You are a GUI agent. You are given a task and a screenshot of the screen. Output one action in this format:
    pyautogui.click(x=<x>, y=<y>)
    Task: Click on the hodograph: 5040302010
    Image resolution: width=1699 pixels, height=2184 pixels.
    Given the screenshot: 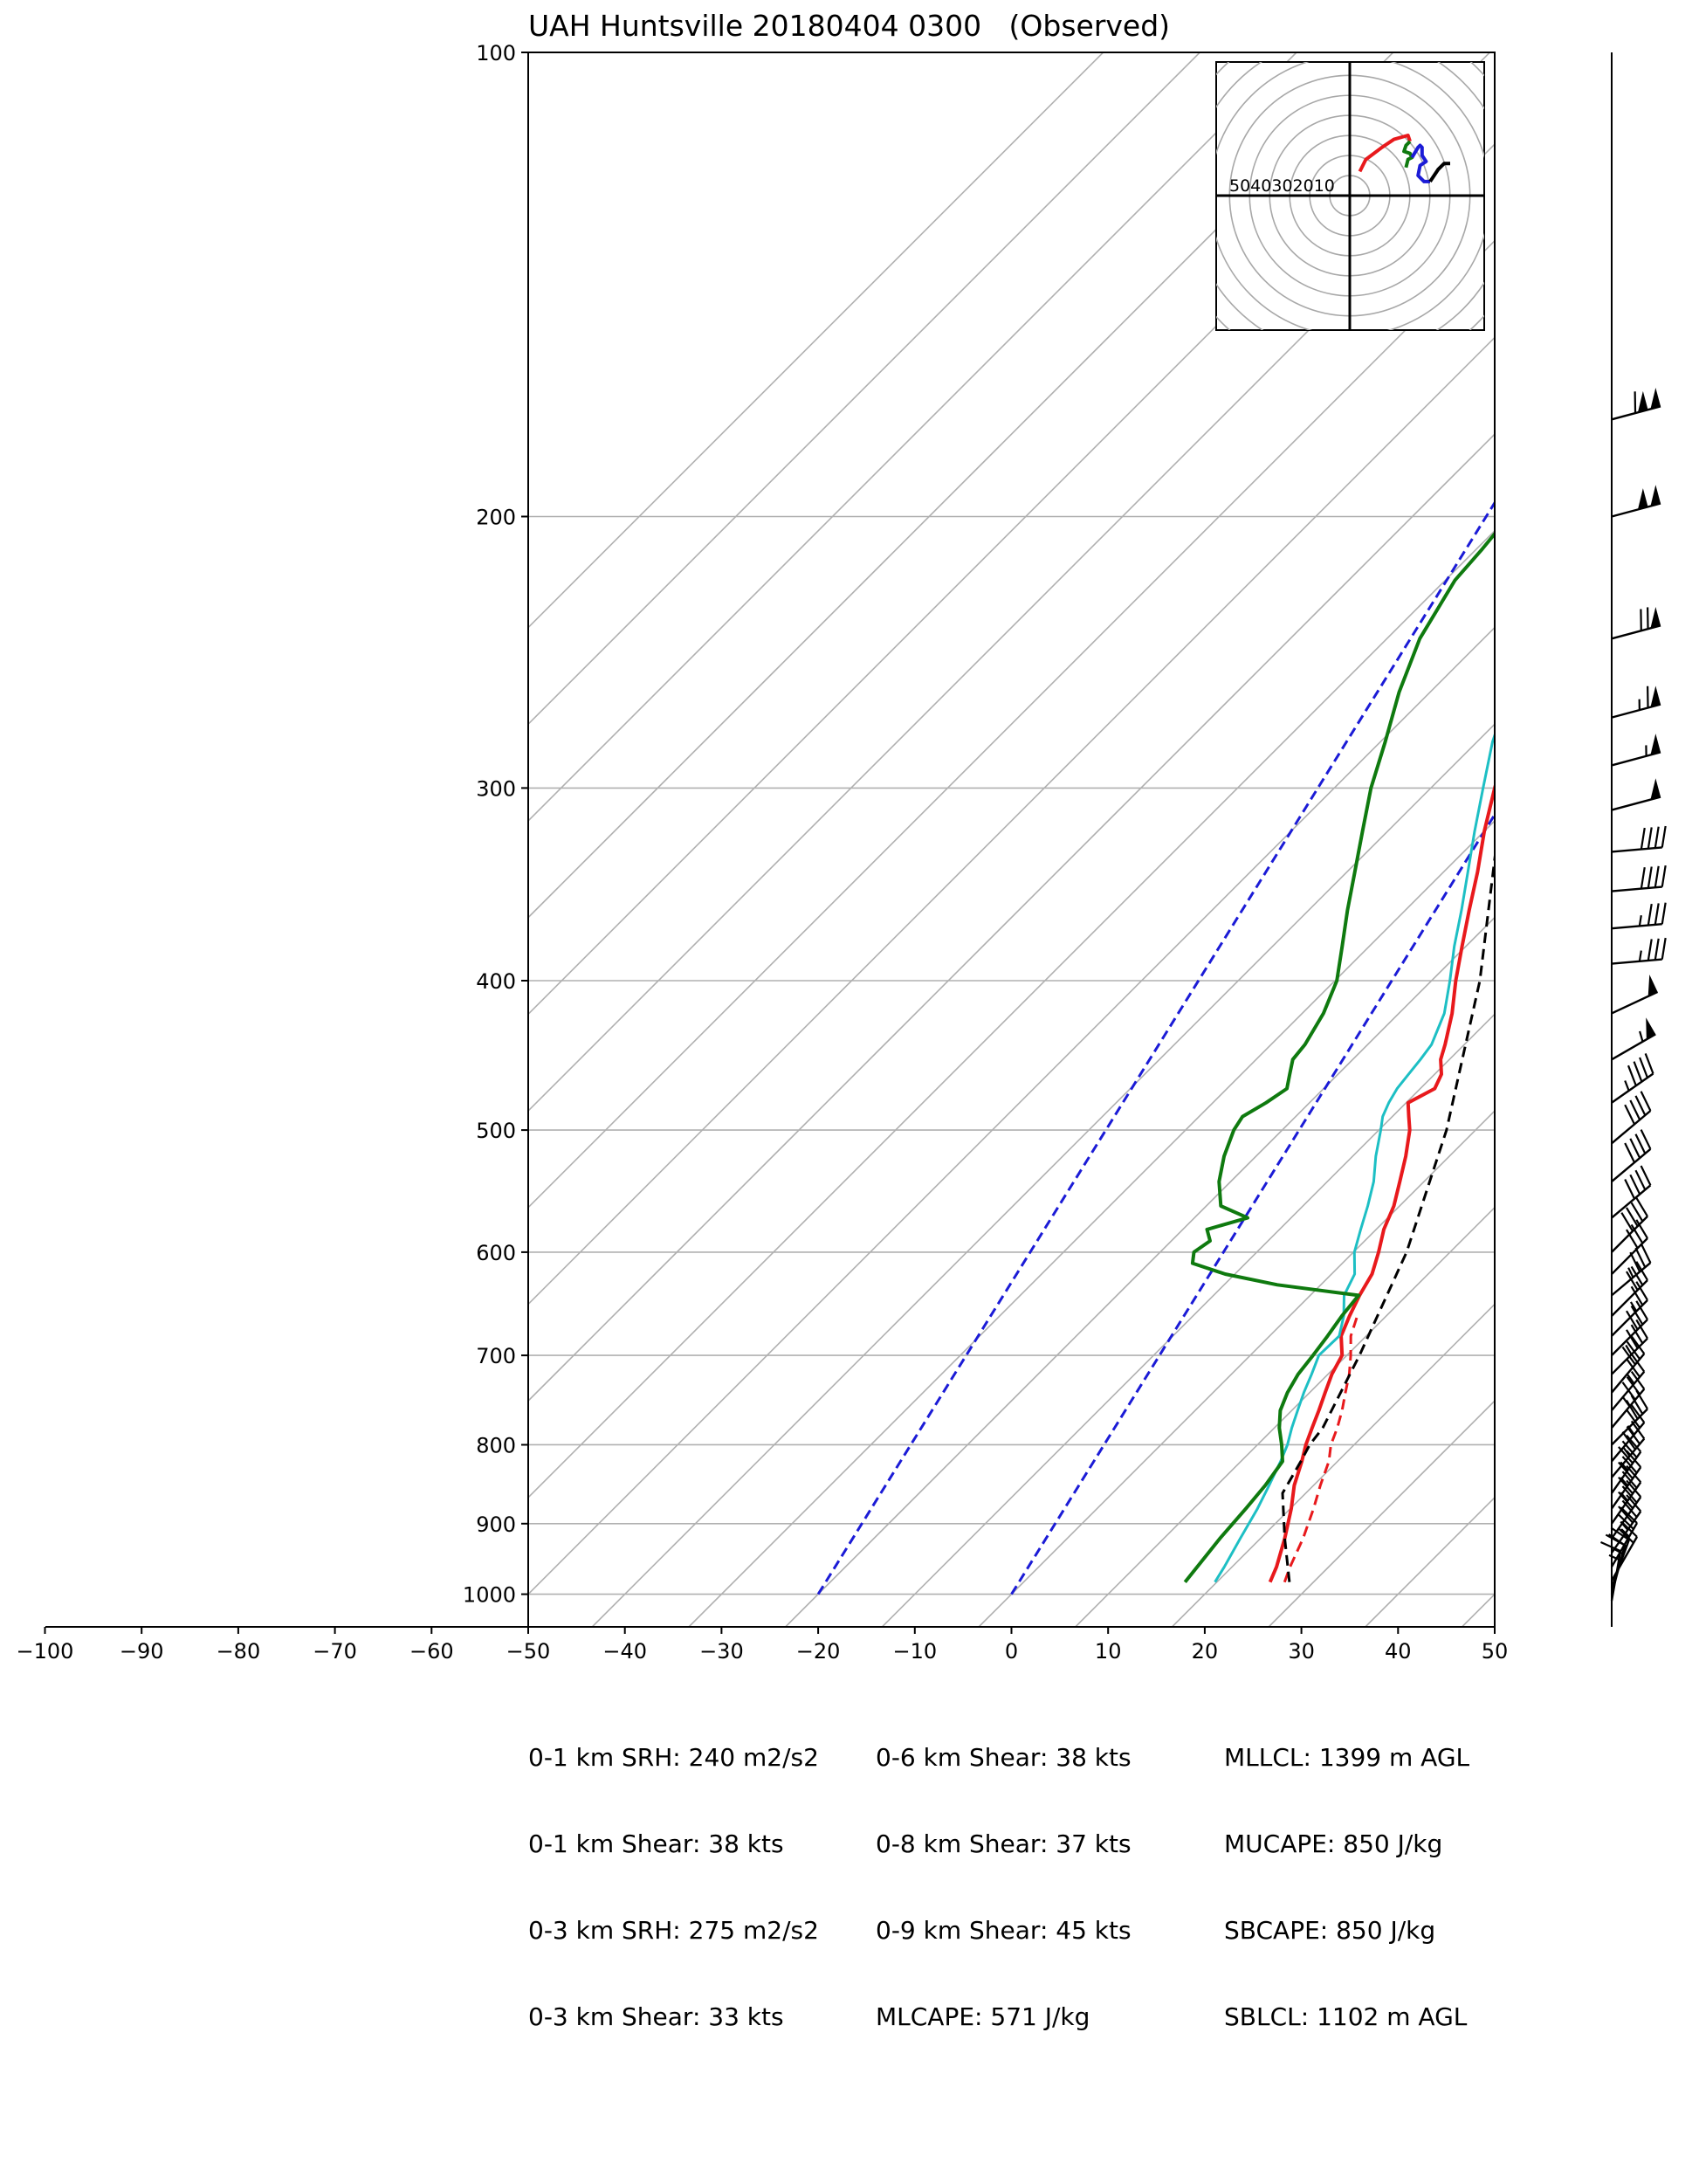 What is the action you would take?
    pyautogui.click(x=1350, y=196)
    